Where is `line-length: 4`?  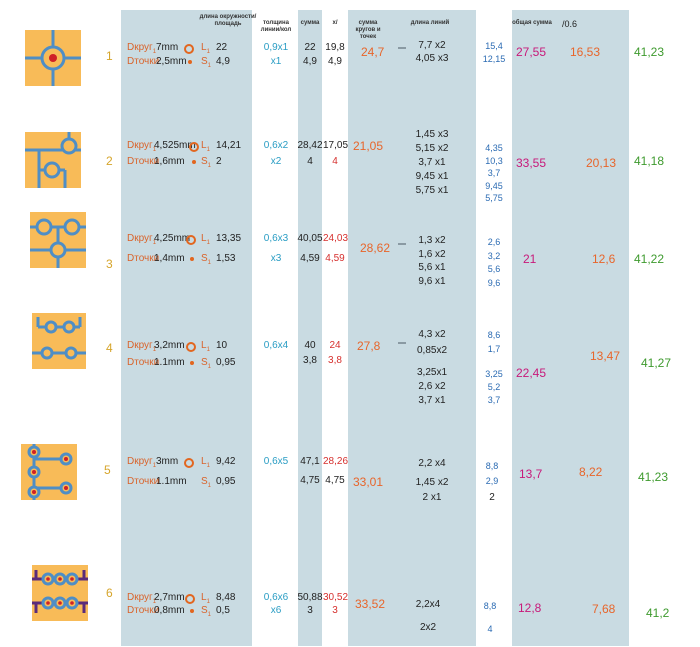 line-length: 4 is located at coordinates (490, 629).